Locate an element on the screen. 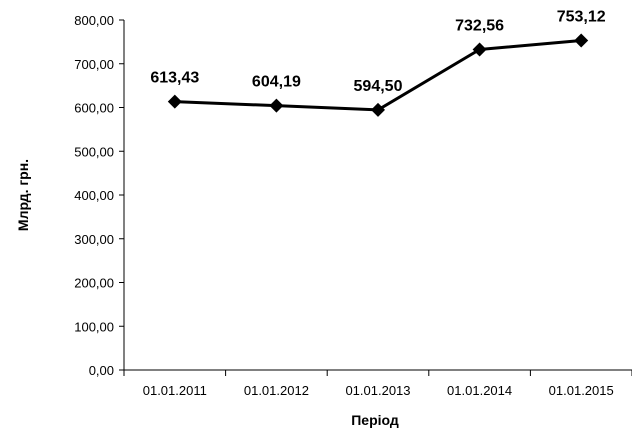  series-line is located at coordinates (378, 75).